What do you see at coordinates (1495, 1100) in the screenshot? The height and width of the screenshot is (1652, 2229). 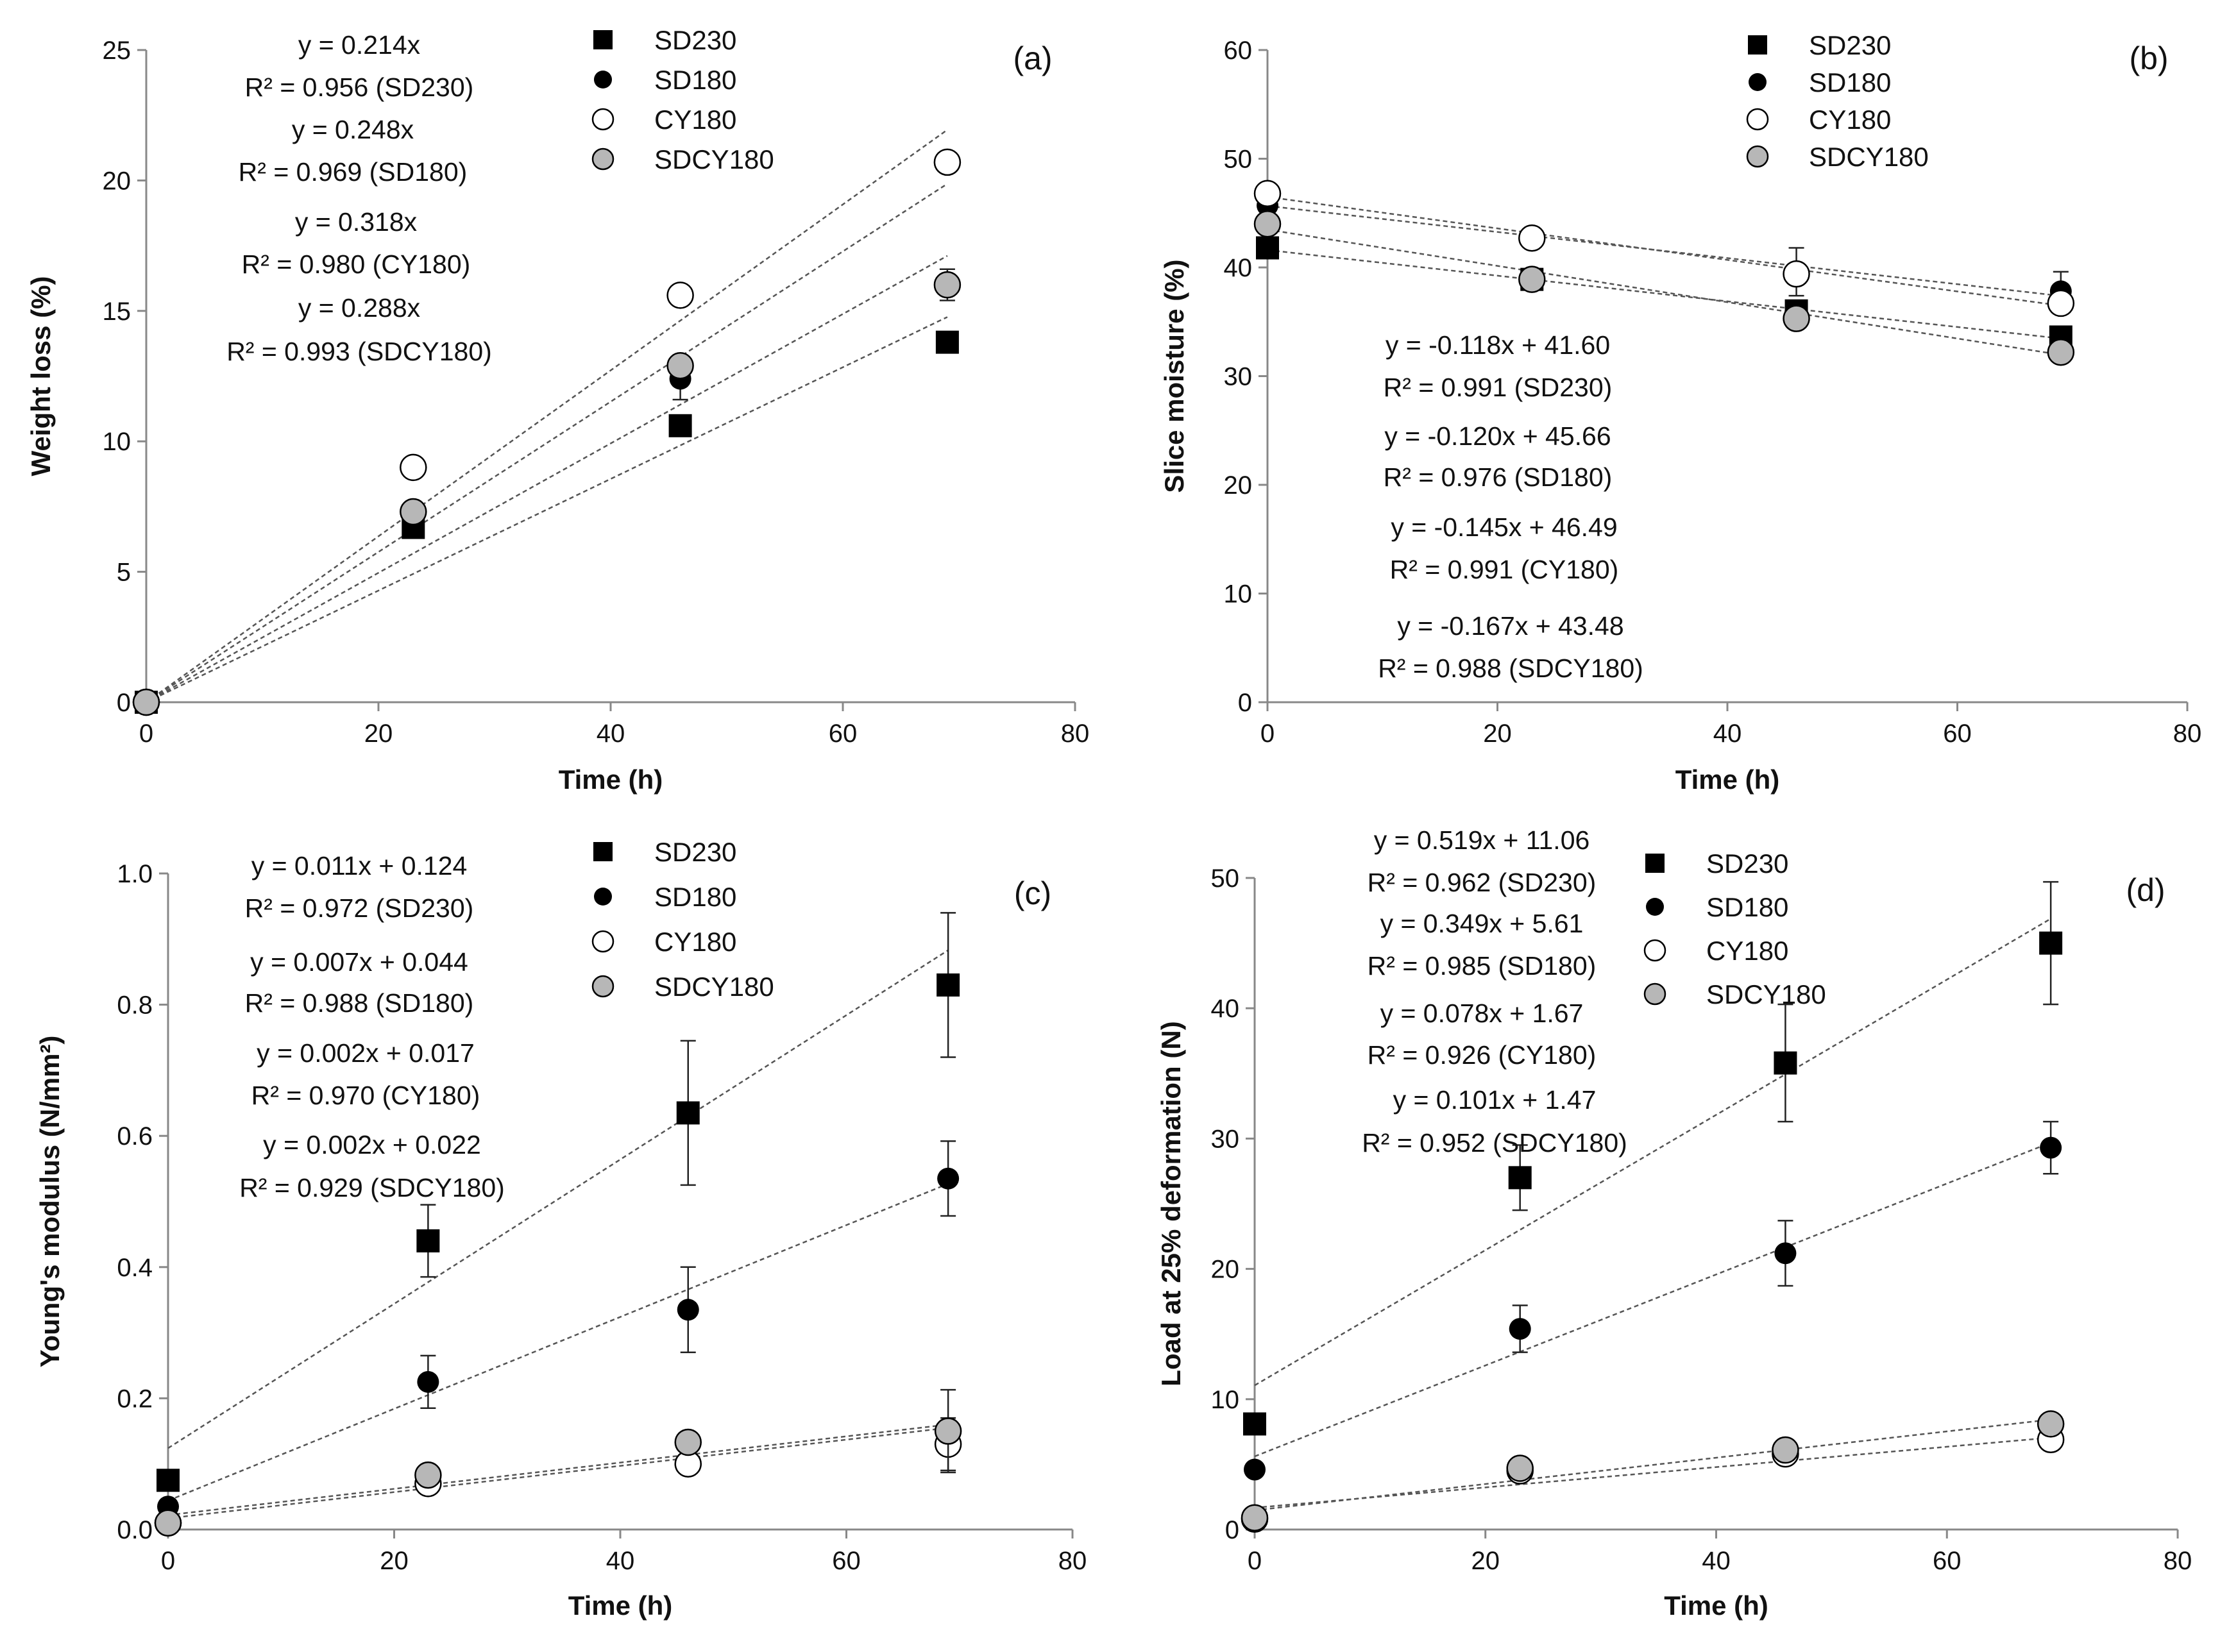 I see `fit-equation: y = 0.101x + 1.47` at bounding box center [1495, 1100].